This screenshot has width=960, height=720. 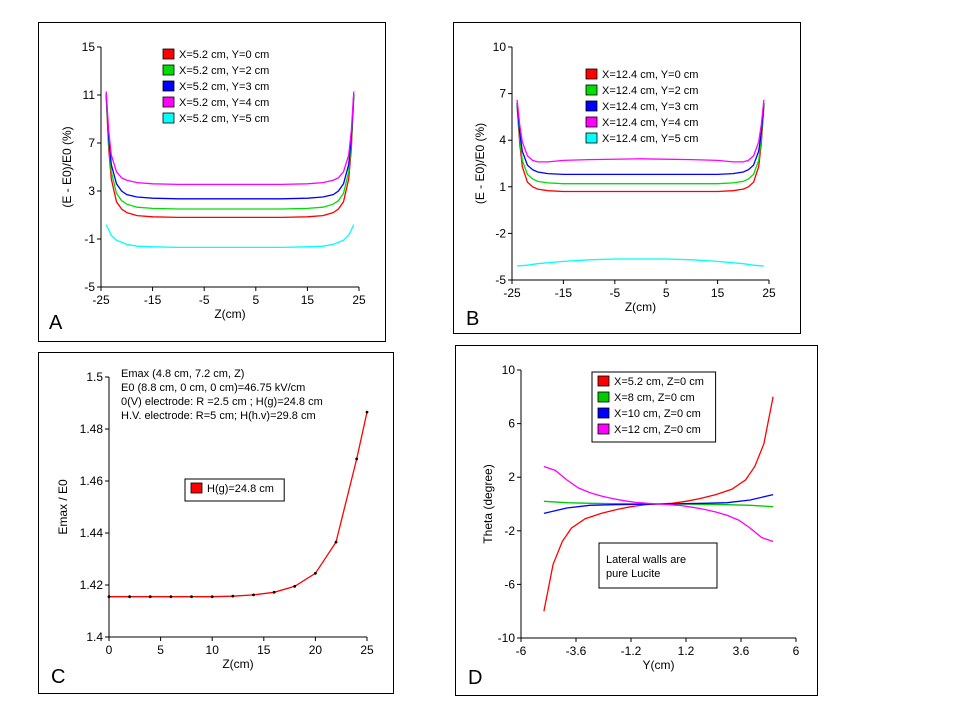 I want to click on x-tick-label: 0, so click(x=109, y=650).